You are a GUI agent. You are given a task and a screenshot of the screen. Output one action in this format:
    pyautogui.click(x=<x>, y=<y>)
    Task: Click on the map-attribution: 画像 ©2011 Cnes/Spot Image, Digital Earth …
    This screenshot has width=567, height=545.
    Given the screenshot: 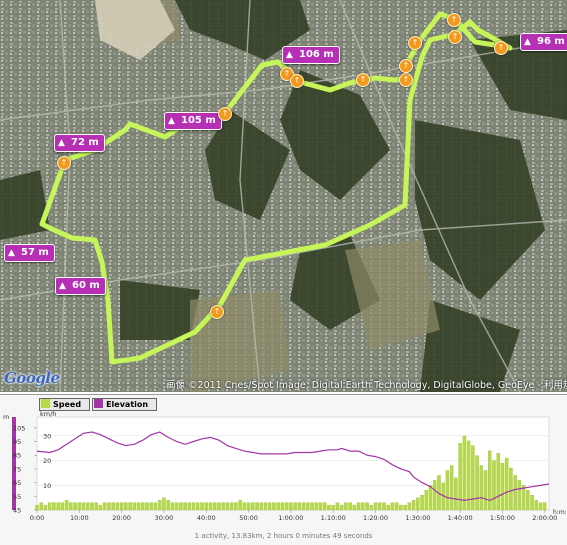 What is the action you would take?
    pyautogui.click(x=366, y=385)
    